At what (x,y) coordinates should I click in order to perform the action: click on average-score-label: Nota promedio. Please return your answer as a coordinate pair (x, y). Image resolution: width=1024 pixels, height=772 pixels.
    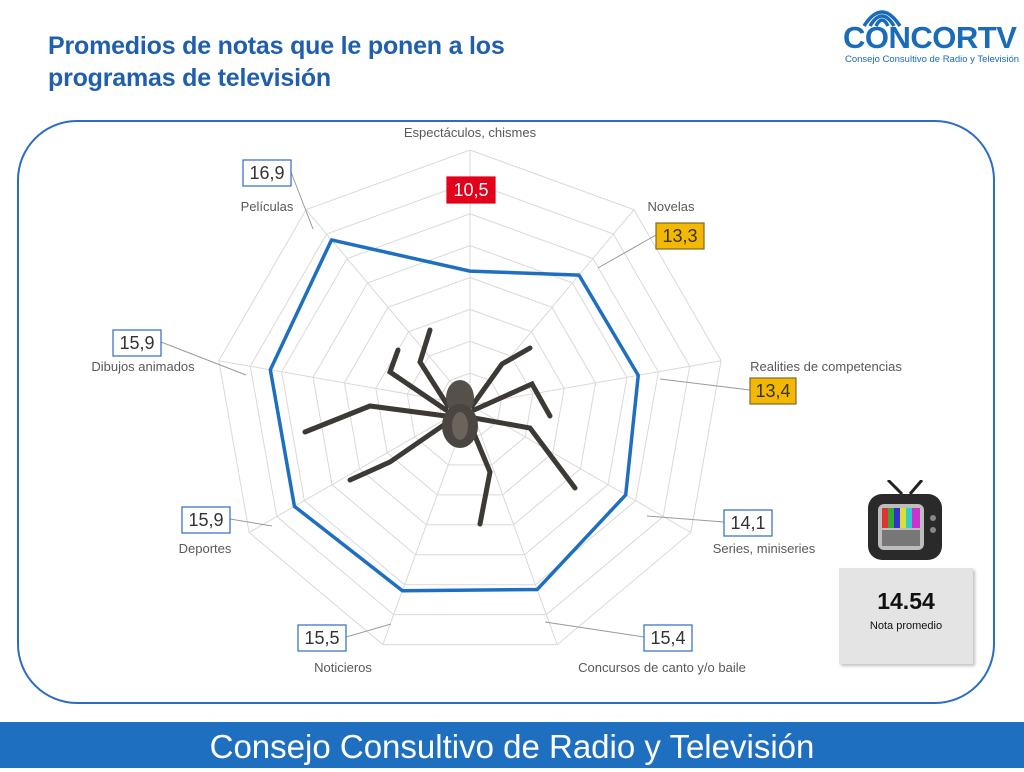
    Looking at the image, I should click on (906, 626).